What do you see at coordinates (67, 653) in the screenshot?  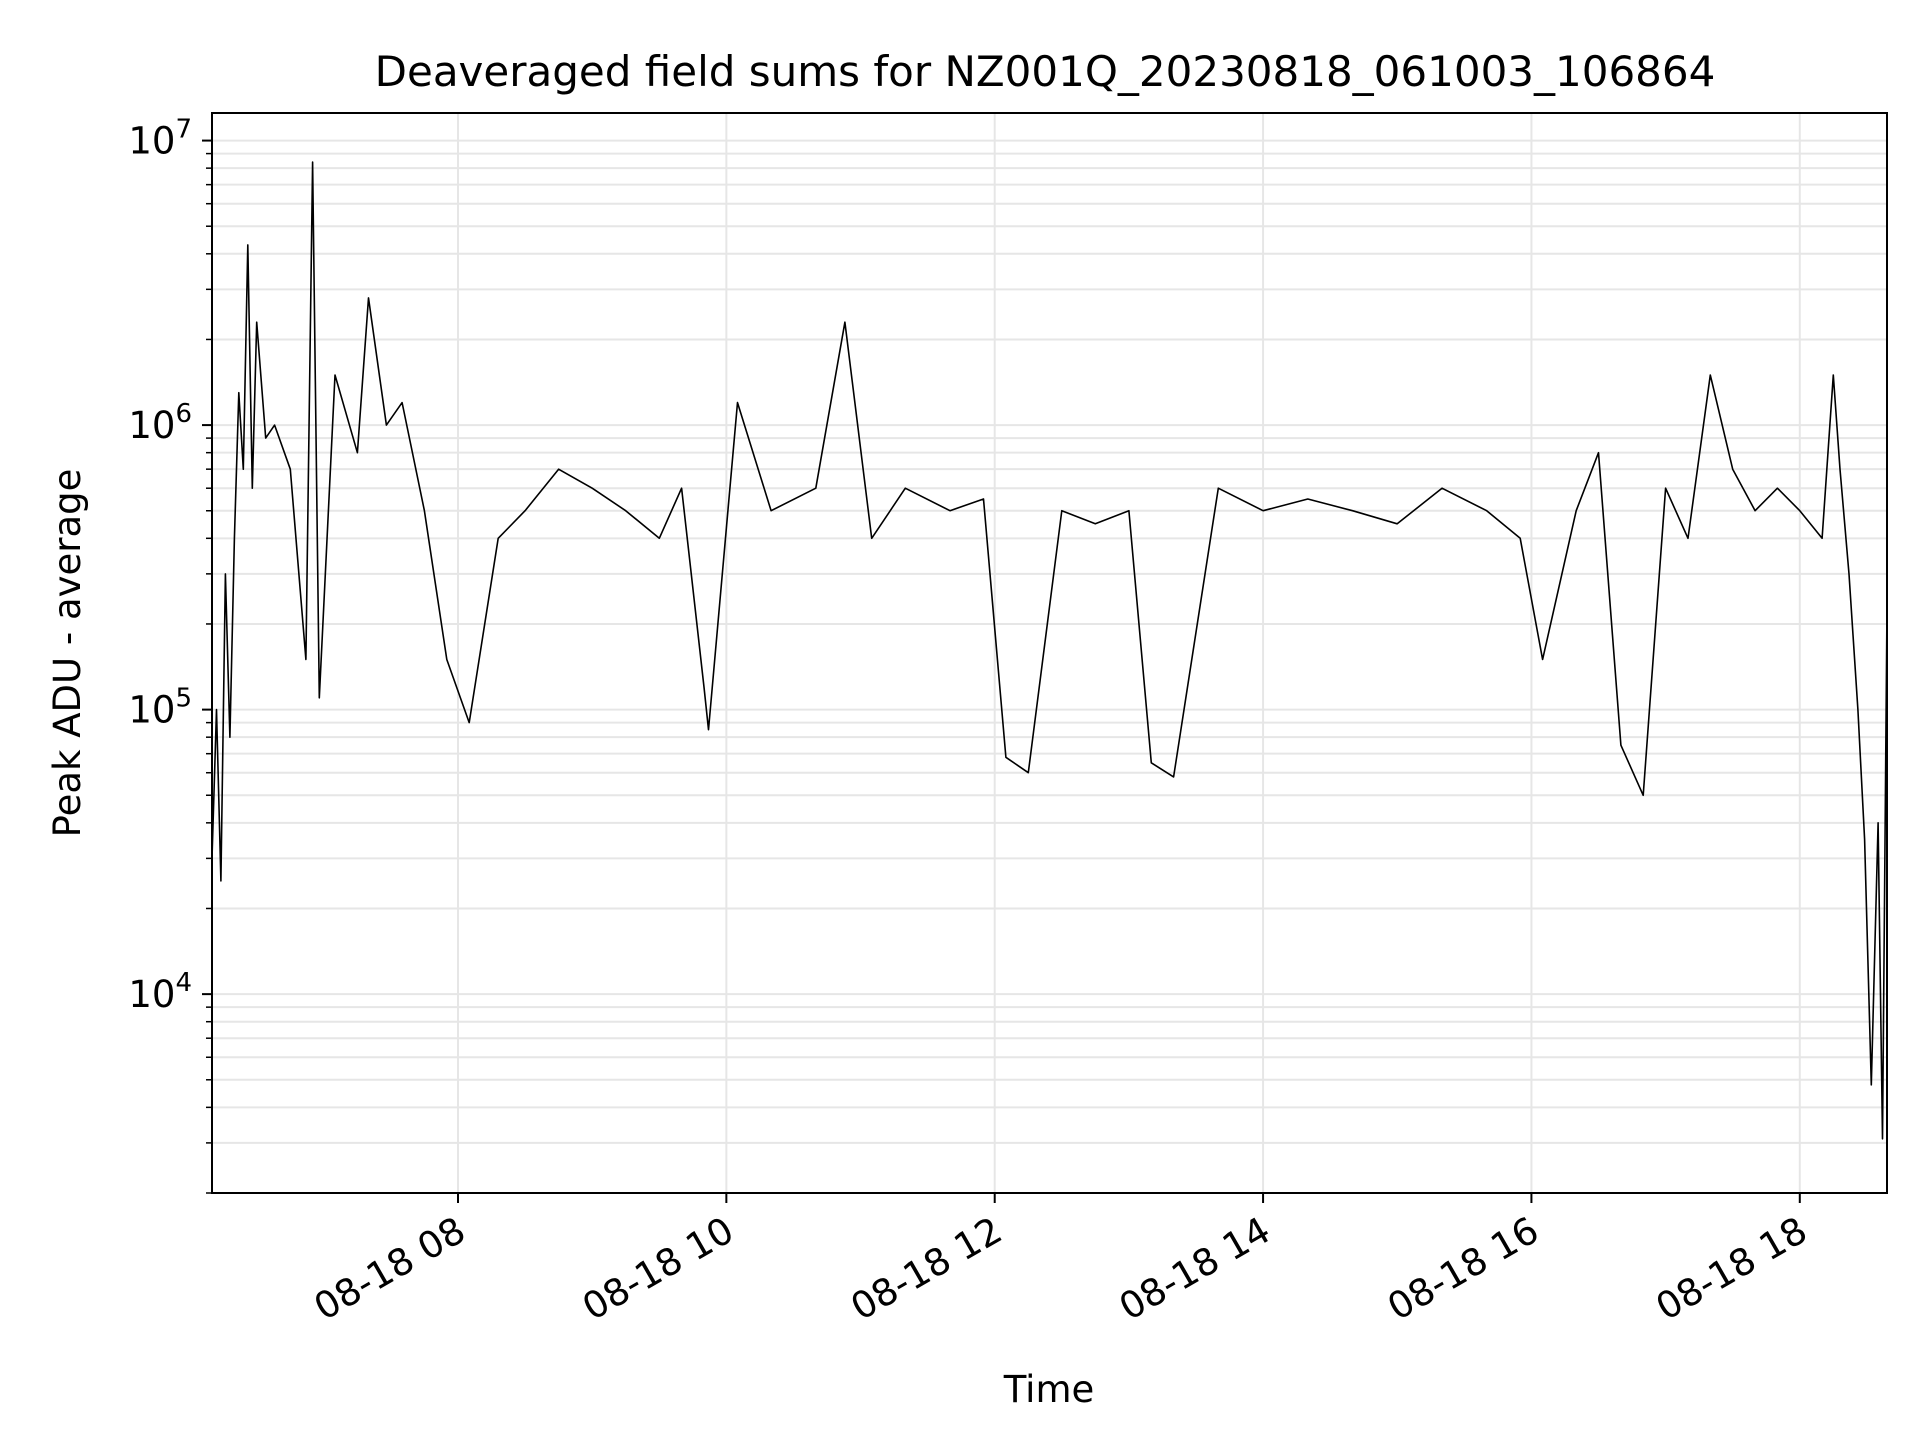 I see `y-axis-label: Peak ADU - average` at bounding box center [67, 653].